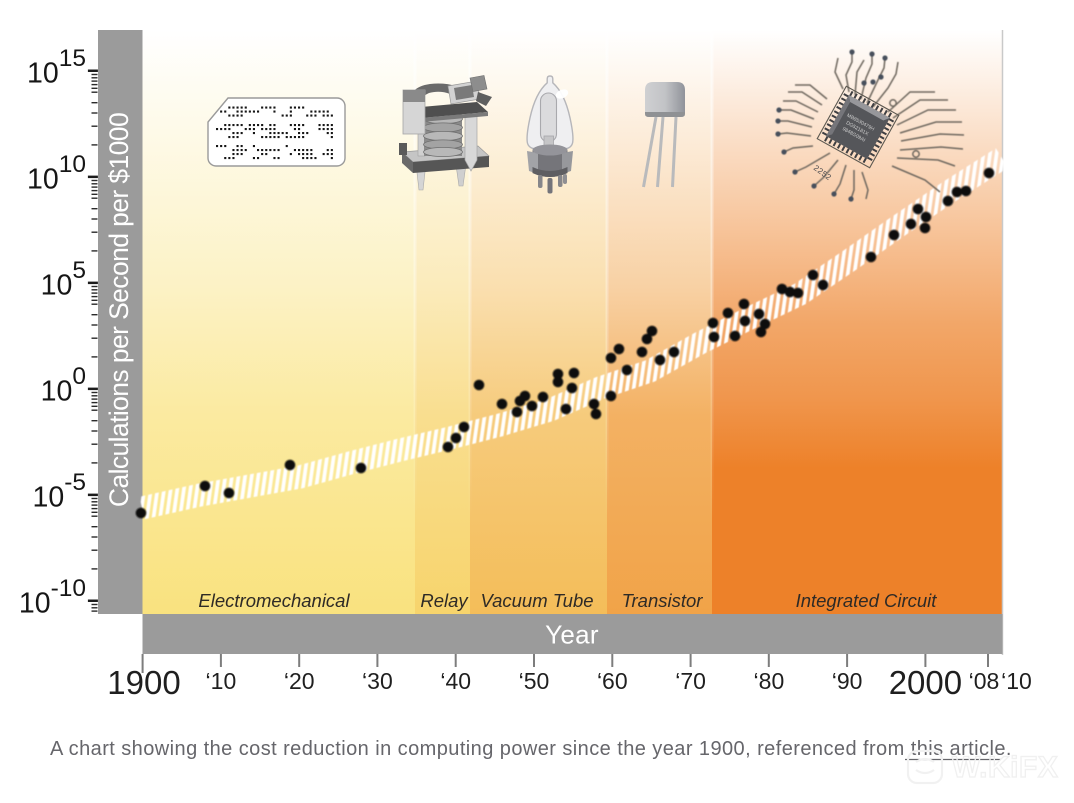  What do you see at coordinates (143, 682) in the screenshot?
I see `svg-text: 1900` at bounding box center [143, 682].